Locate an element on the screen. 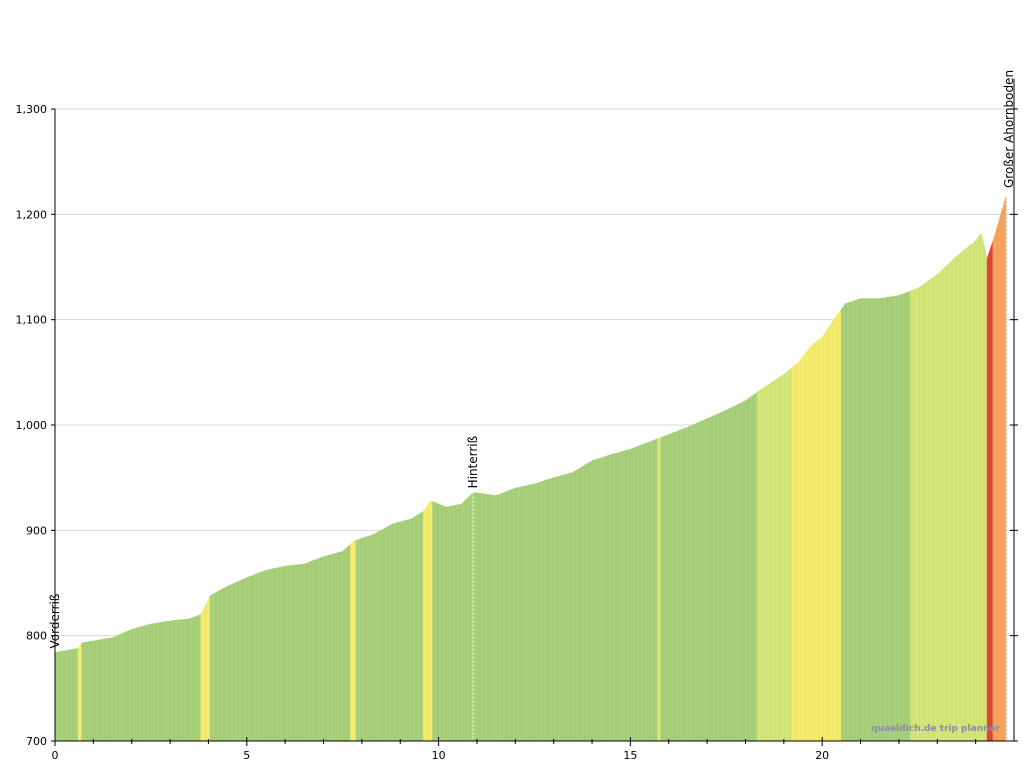  gradient-band-red is located at coordinates (990, 491).